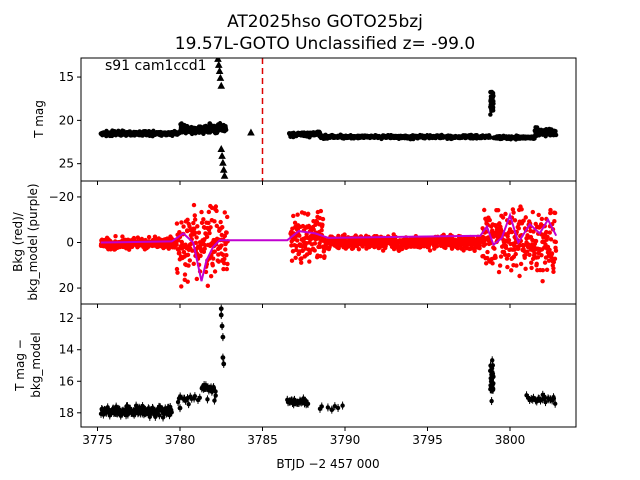 The height and width of the screenshot is (480, 640). What do you see at coordinates (66, 350) in the screenshot?
I see `y-tick-label: 14` at bounding box center [66, 350].